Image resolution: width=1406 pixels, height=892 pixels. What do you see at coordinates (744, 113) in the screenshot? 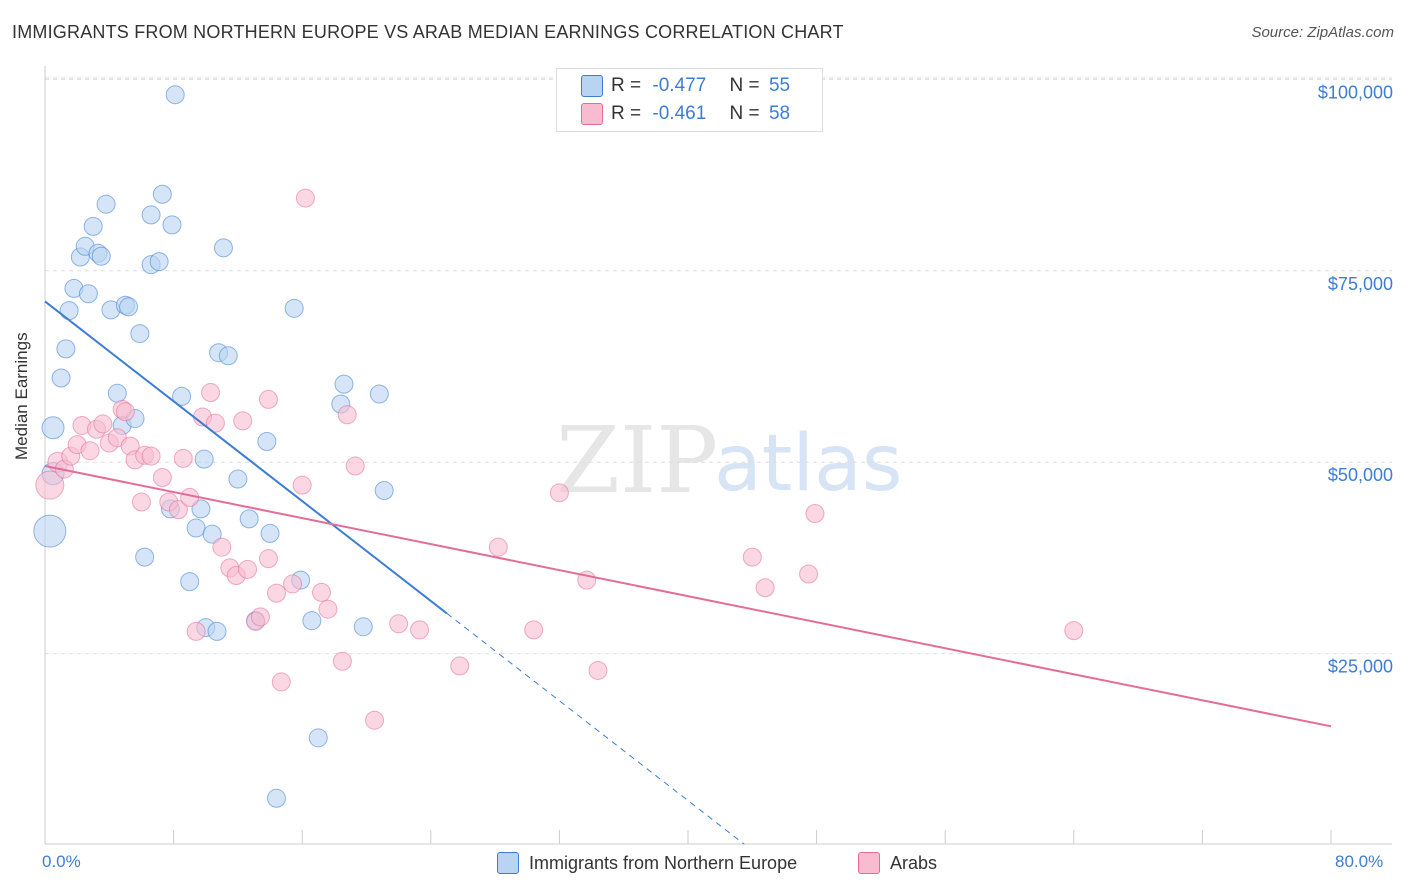
I see `legend-n-label: N =` at bounding box center [744, 113].